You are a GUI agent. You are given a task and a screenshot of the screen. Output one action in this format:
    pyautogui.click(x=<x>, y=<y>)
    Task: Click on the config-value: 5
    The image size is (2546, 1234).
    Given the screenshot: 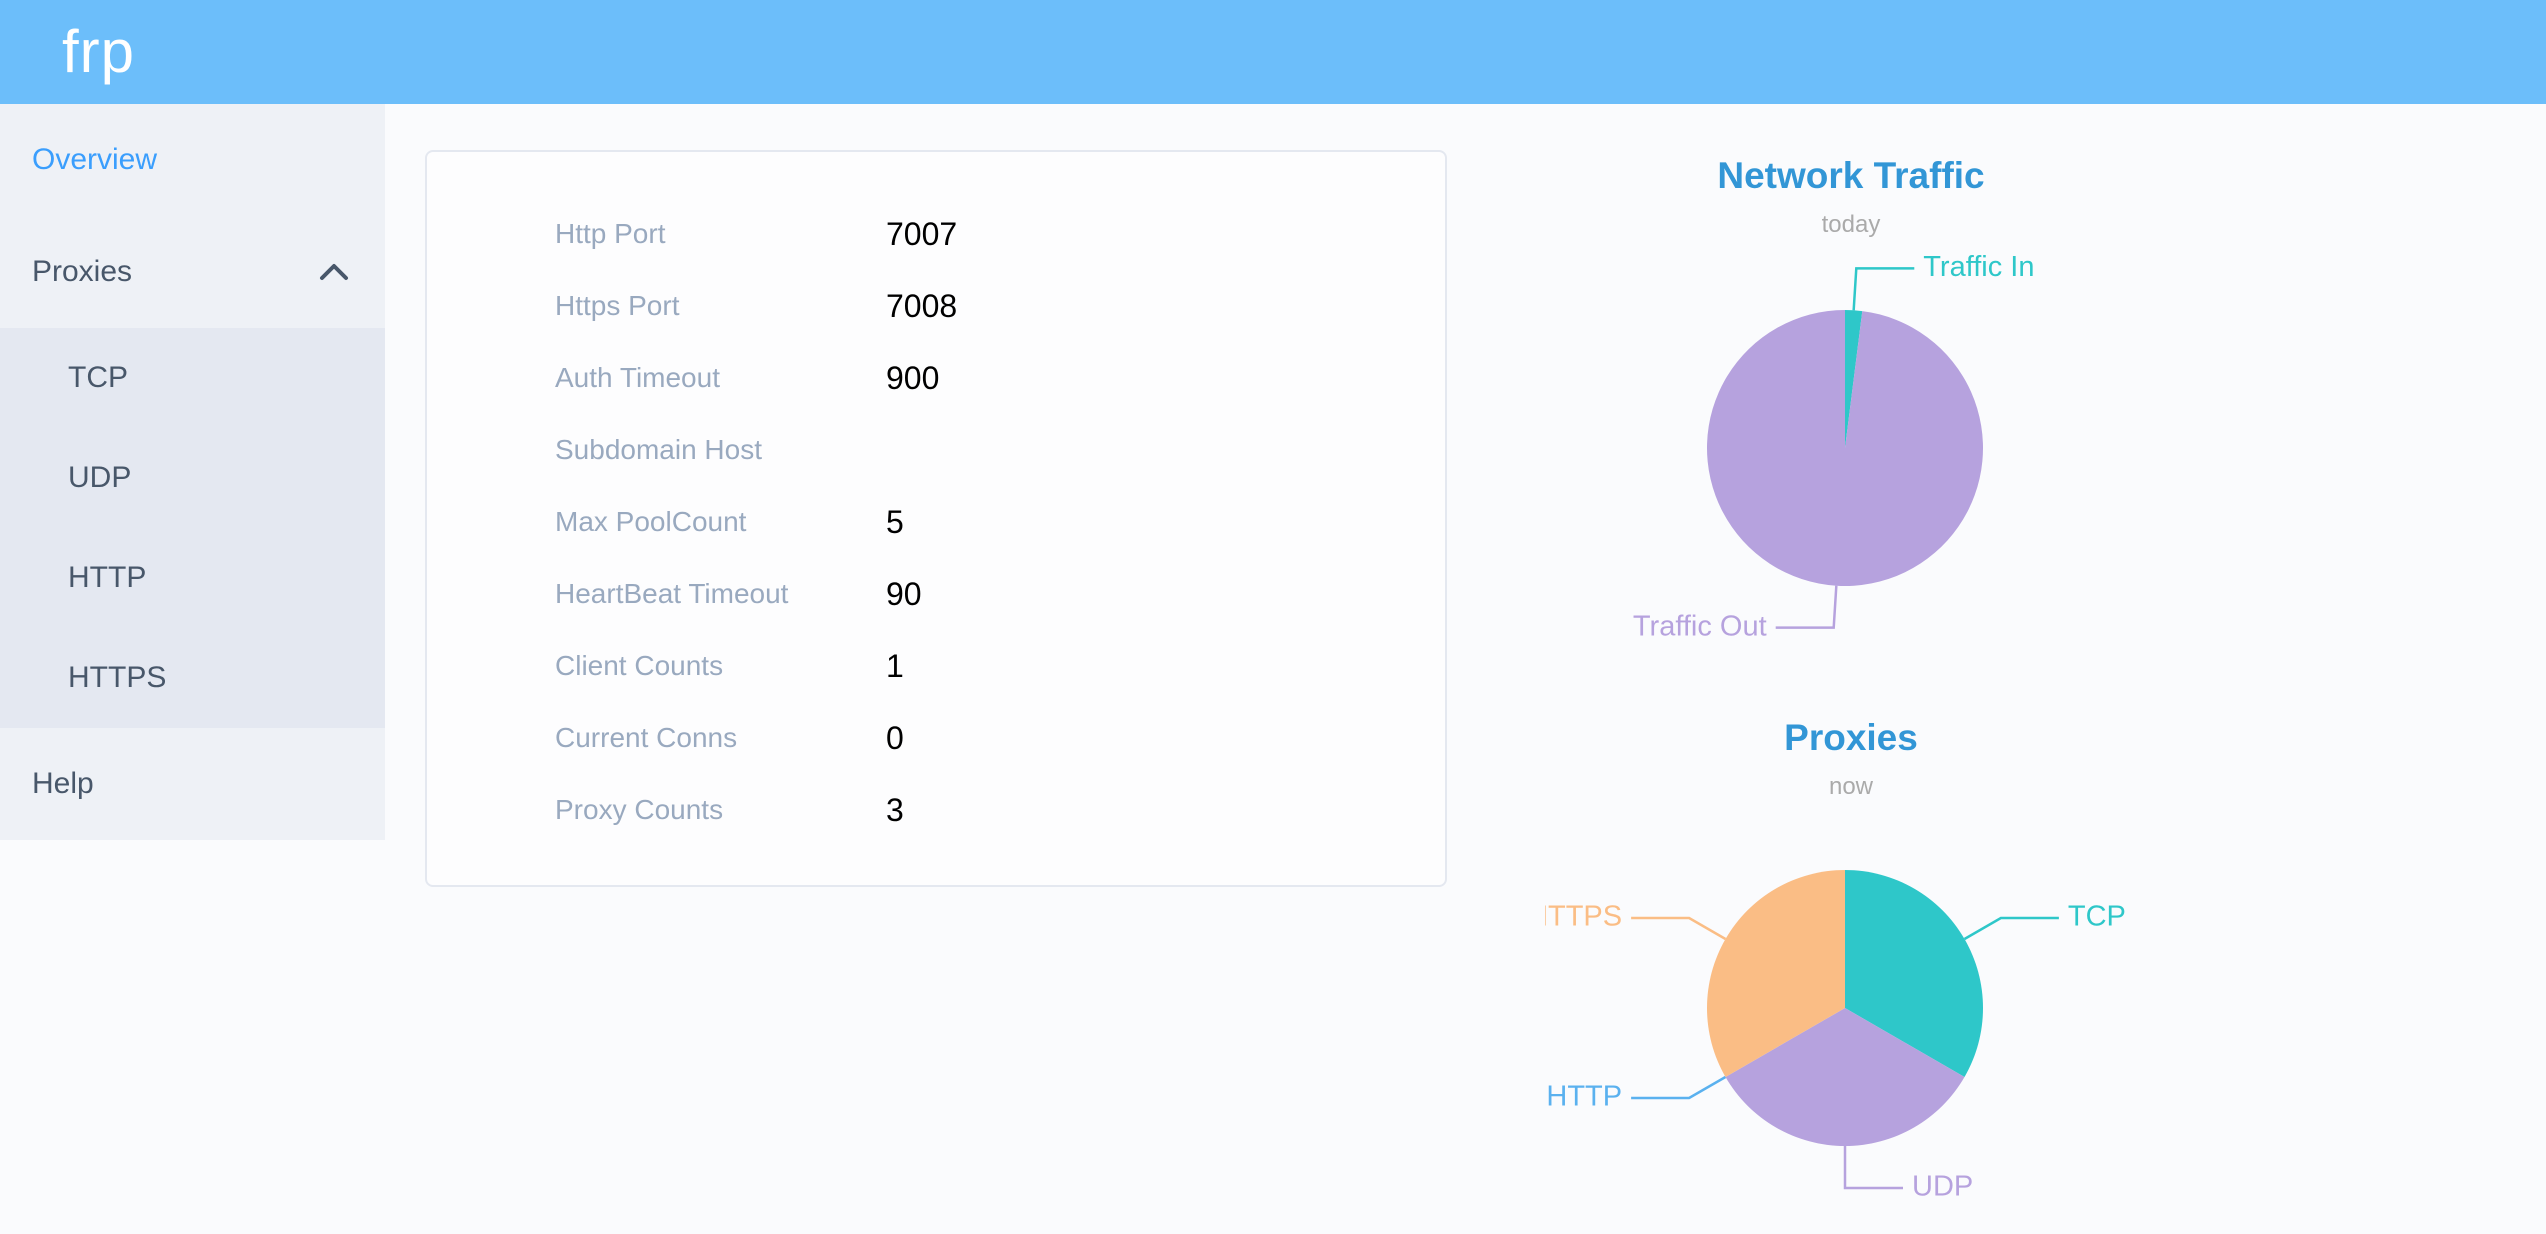 What is the action you would take?
    pyautogui.click(x=895, y=521)
    